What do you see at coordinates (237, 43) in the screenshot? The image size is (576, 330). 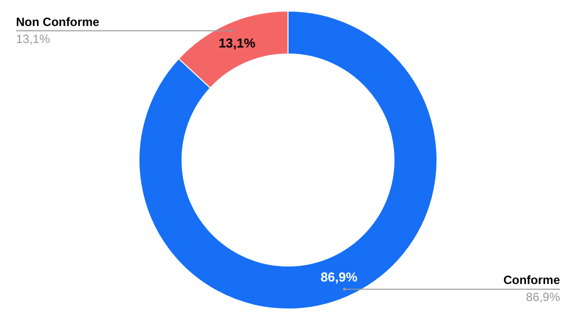 I see `data-label: 13,1%` at bounding box center [237, 43].